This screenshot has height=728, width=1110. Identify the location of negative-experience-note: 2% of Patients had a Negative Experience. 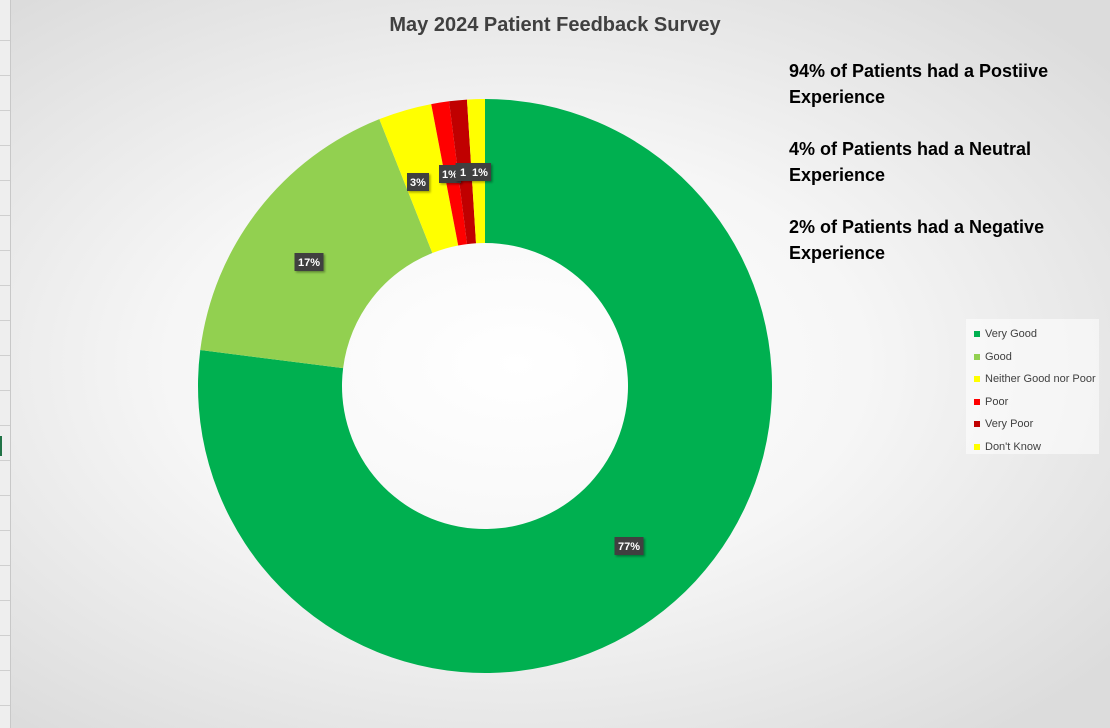
(917, 240).